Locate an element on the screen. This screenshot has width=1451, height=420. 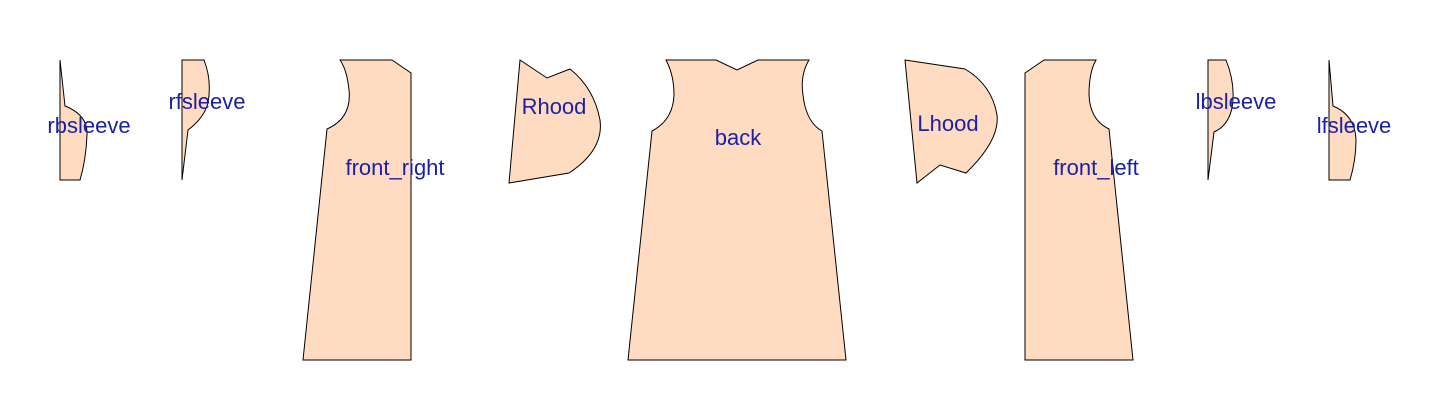
lhood-label: Lhood is located at coordinates (947, 123).